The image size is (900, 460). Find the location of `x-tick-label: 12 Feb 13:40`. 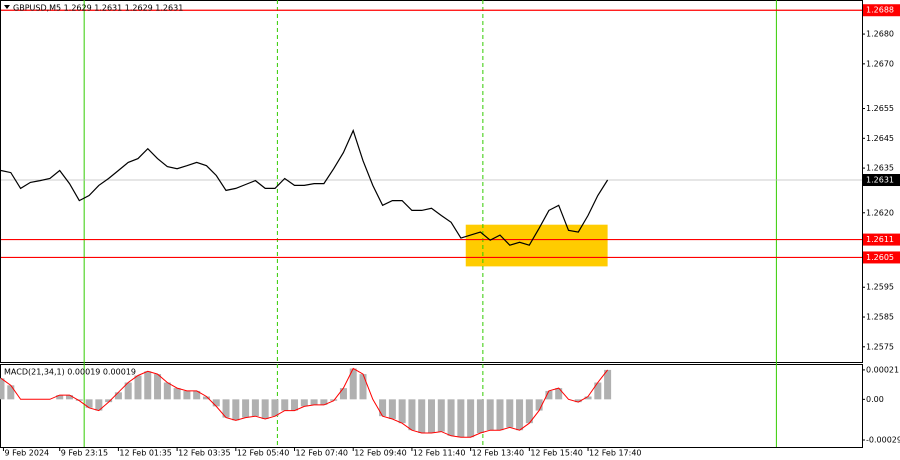

x-tick-label: 12 Feb 13:40 is located at coordinates (498, 453).